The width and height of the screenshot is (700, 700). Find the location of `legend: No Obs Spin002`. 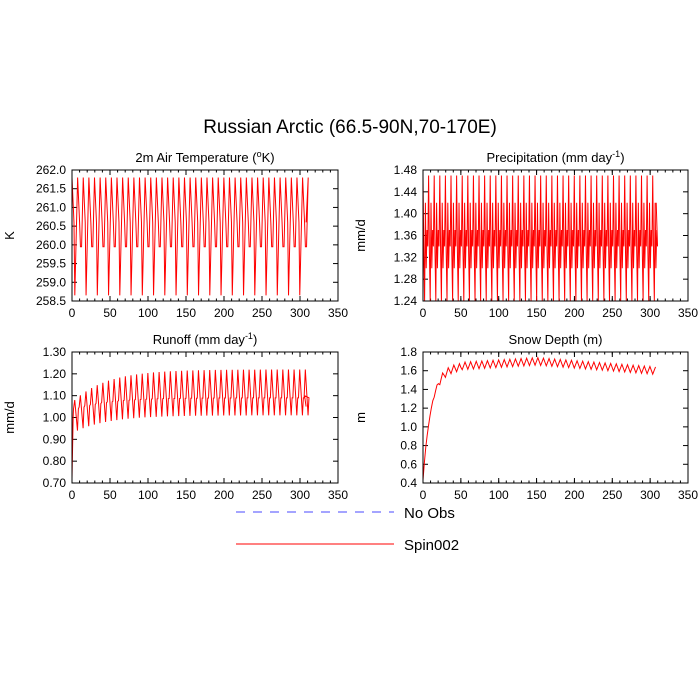

legend: No Obs Spin002 is located at coordinates (347, 529).